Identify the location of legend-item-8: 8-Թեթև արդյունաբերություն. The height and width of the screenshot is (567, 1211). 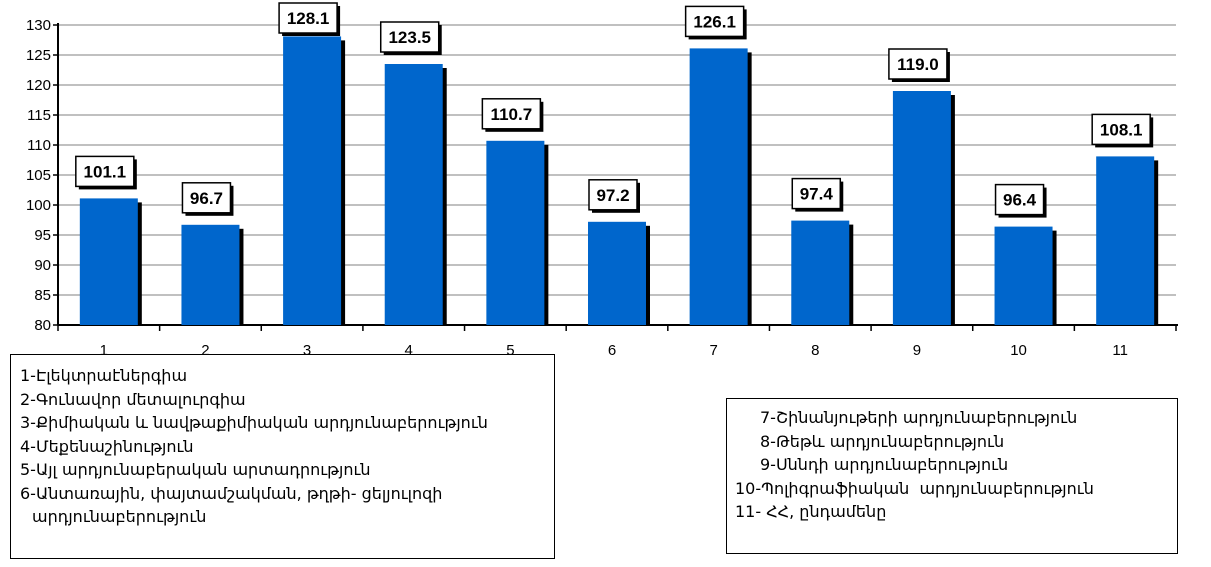
(882, 441).